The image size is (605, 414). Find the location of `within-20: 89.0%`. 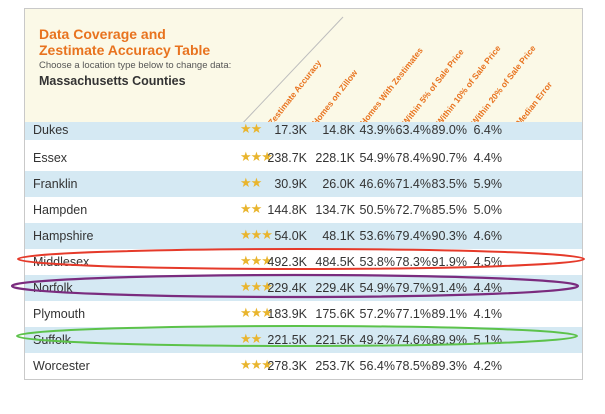

within-20: 89.0% is located at coordinates (449, 130).